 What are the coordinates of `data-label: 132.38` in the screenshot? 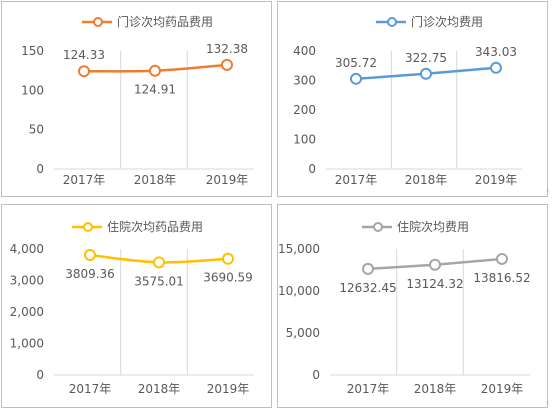 It's located at (227, 49).